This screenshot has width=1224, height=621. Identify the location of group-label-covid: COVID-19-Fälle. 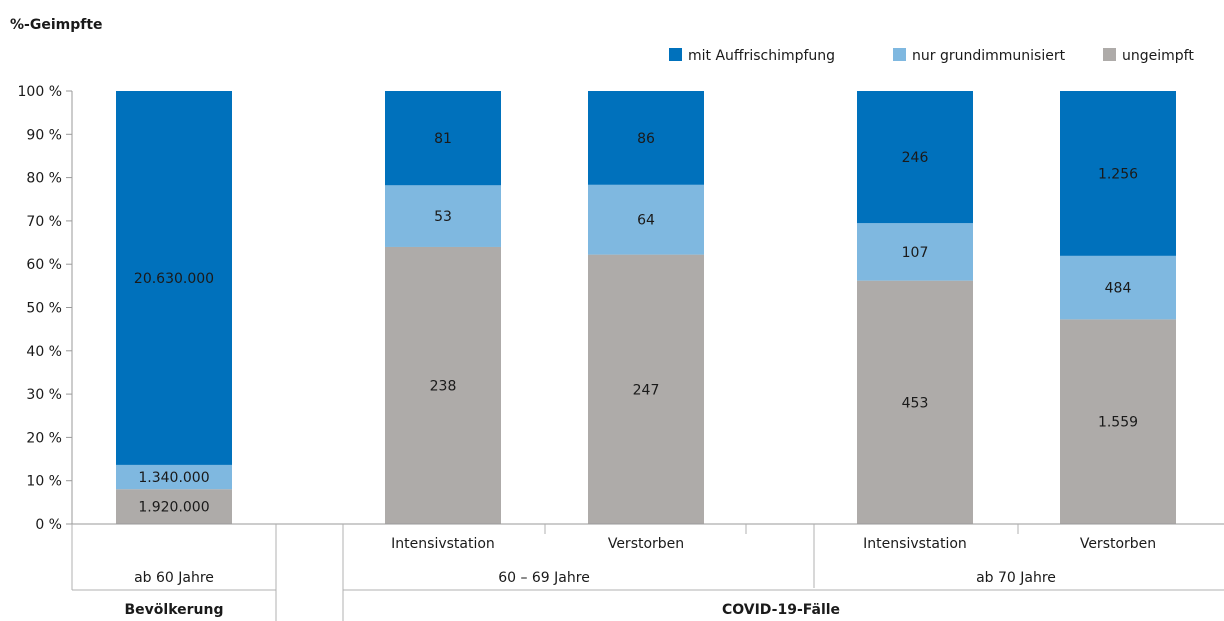
(781, 610).